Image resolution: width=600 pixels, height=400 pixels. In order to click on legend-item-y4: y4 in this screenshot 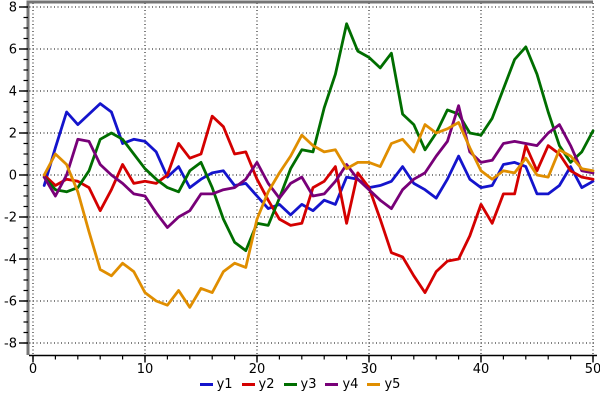, I will do `click(341, 384)`.